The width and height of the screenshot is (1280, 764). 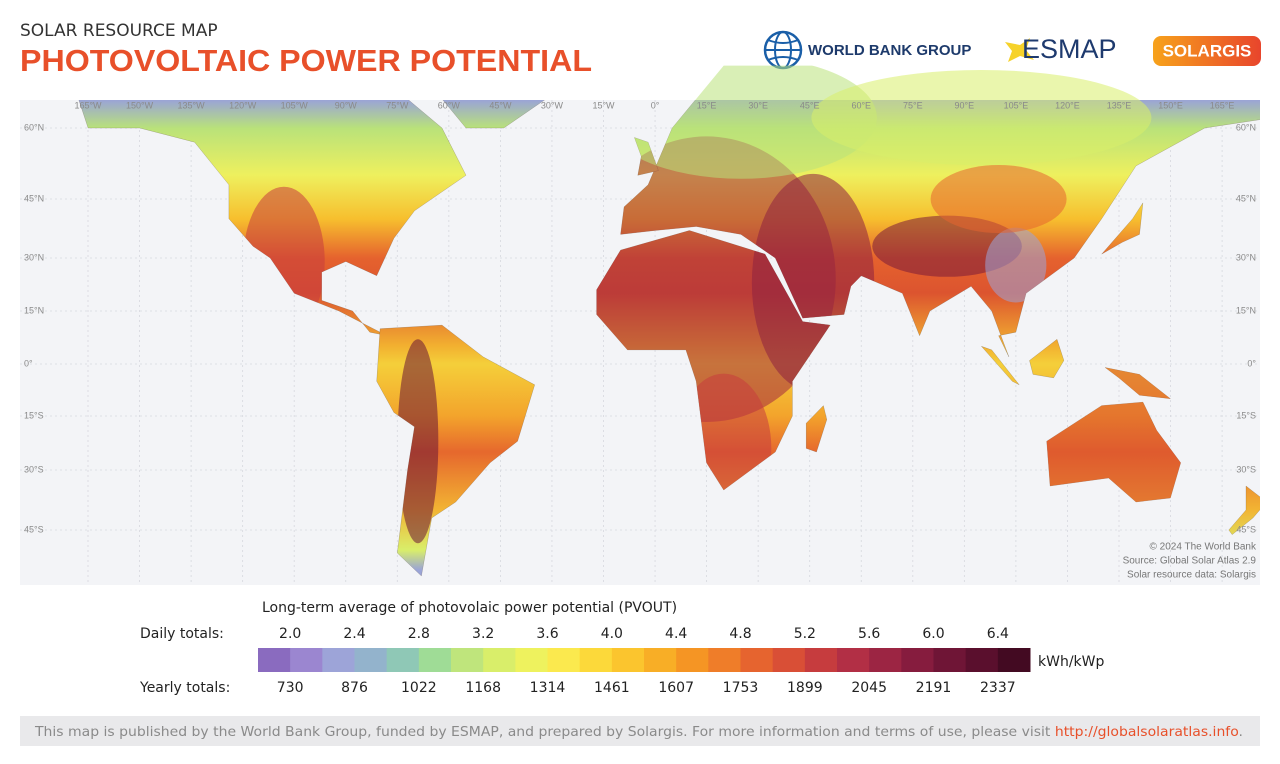 I want to click on daily-value: 3.6, so click(x=547, y=634).